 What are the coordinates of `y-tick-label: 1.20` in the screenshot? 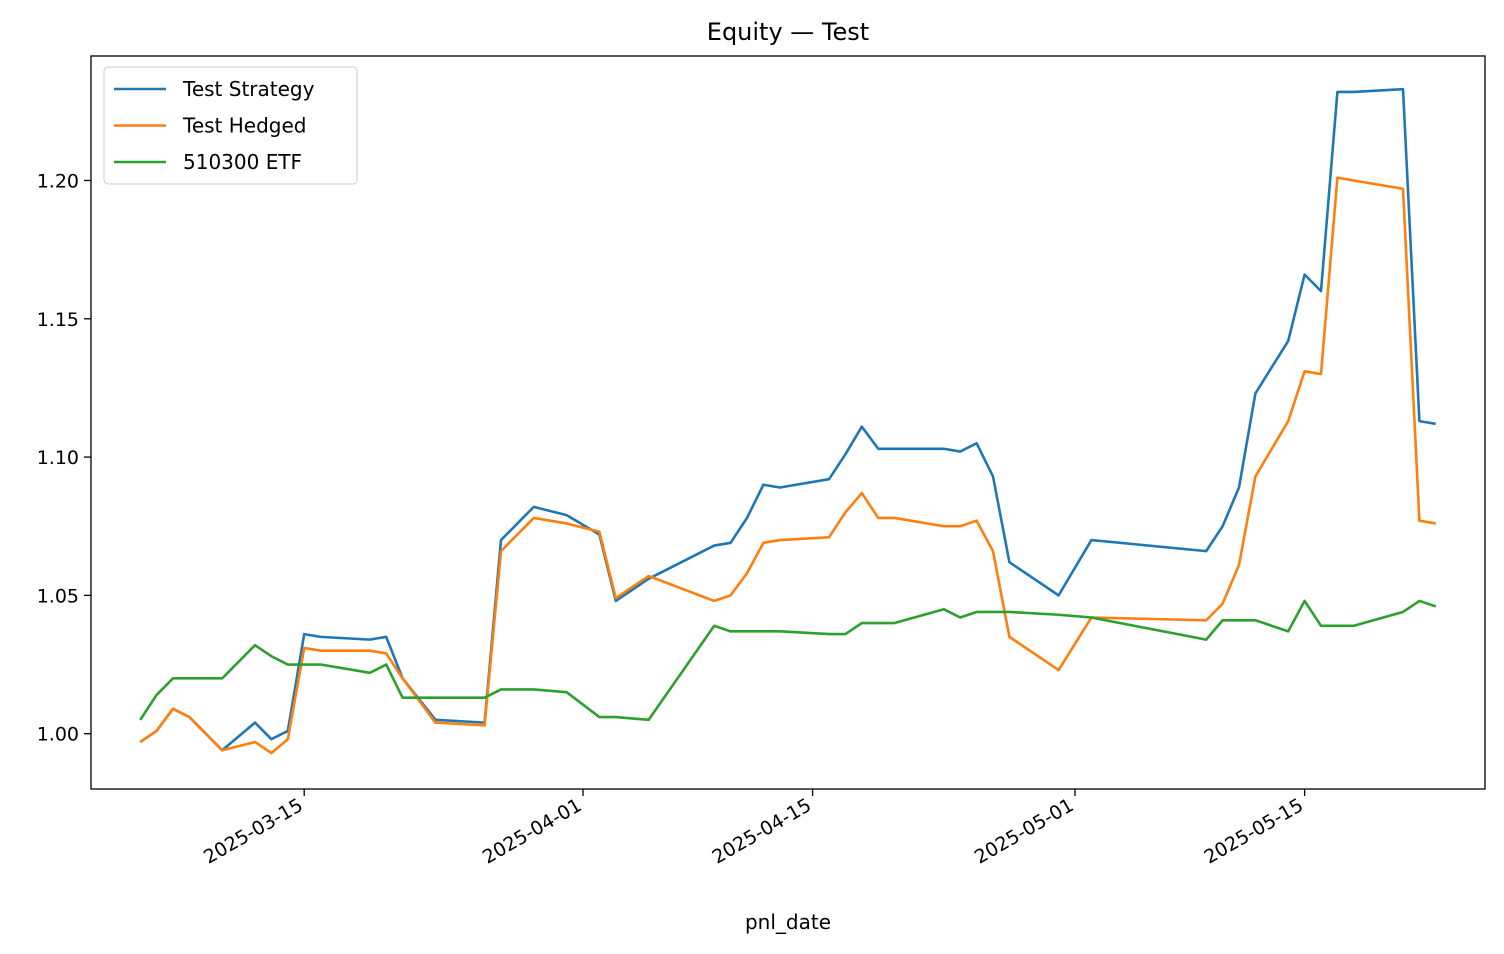 It's located at (58, 181).